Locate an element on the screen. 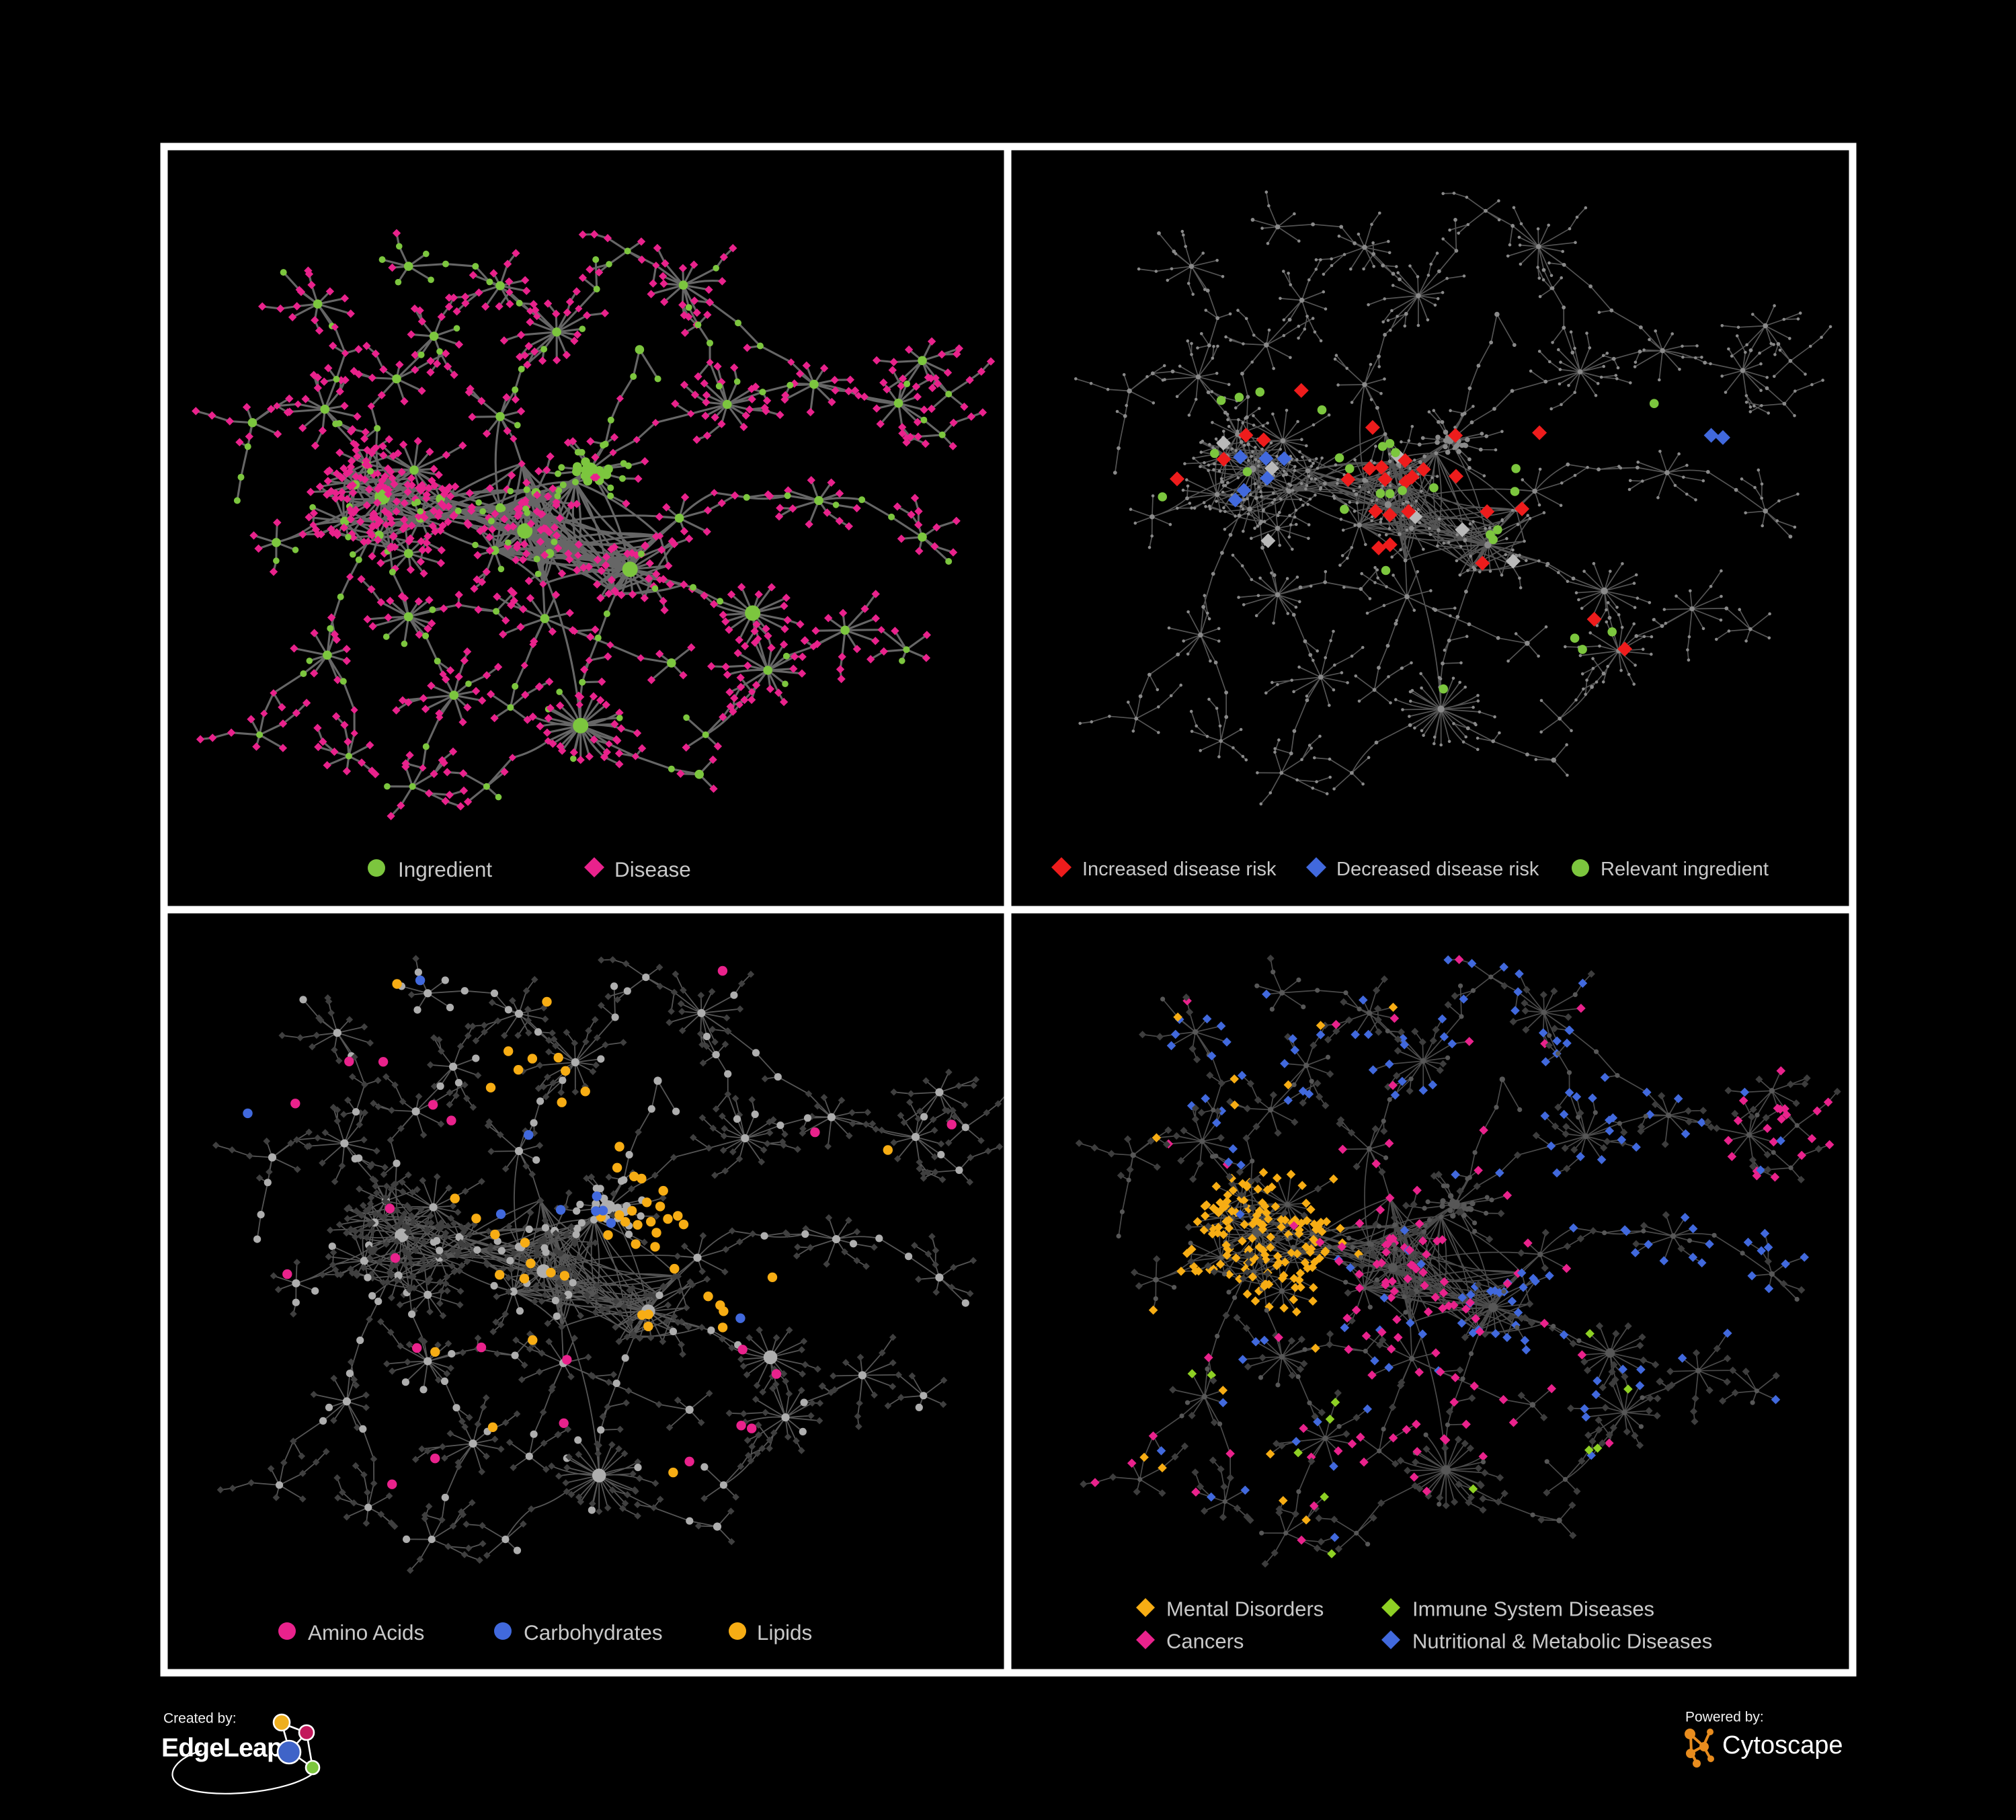  svg-text: Cancers is located at coordinates (1205, 1641).